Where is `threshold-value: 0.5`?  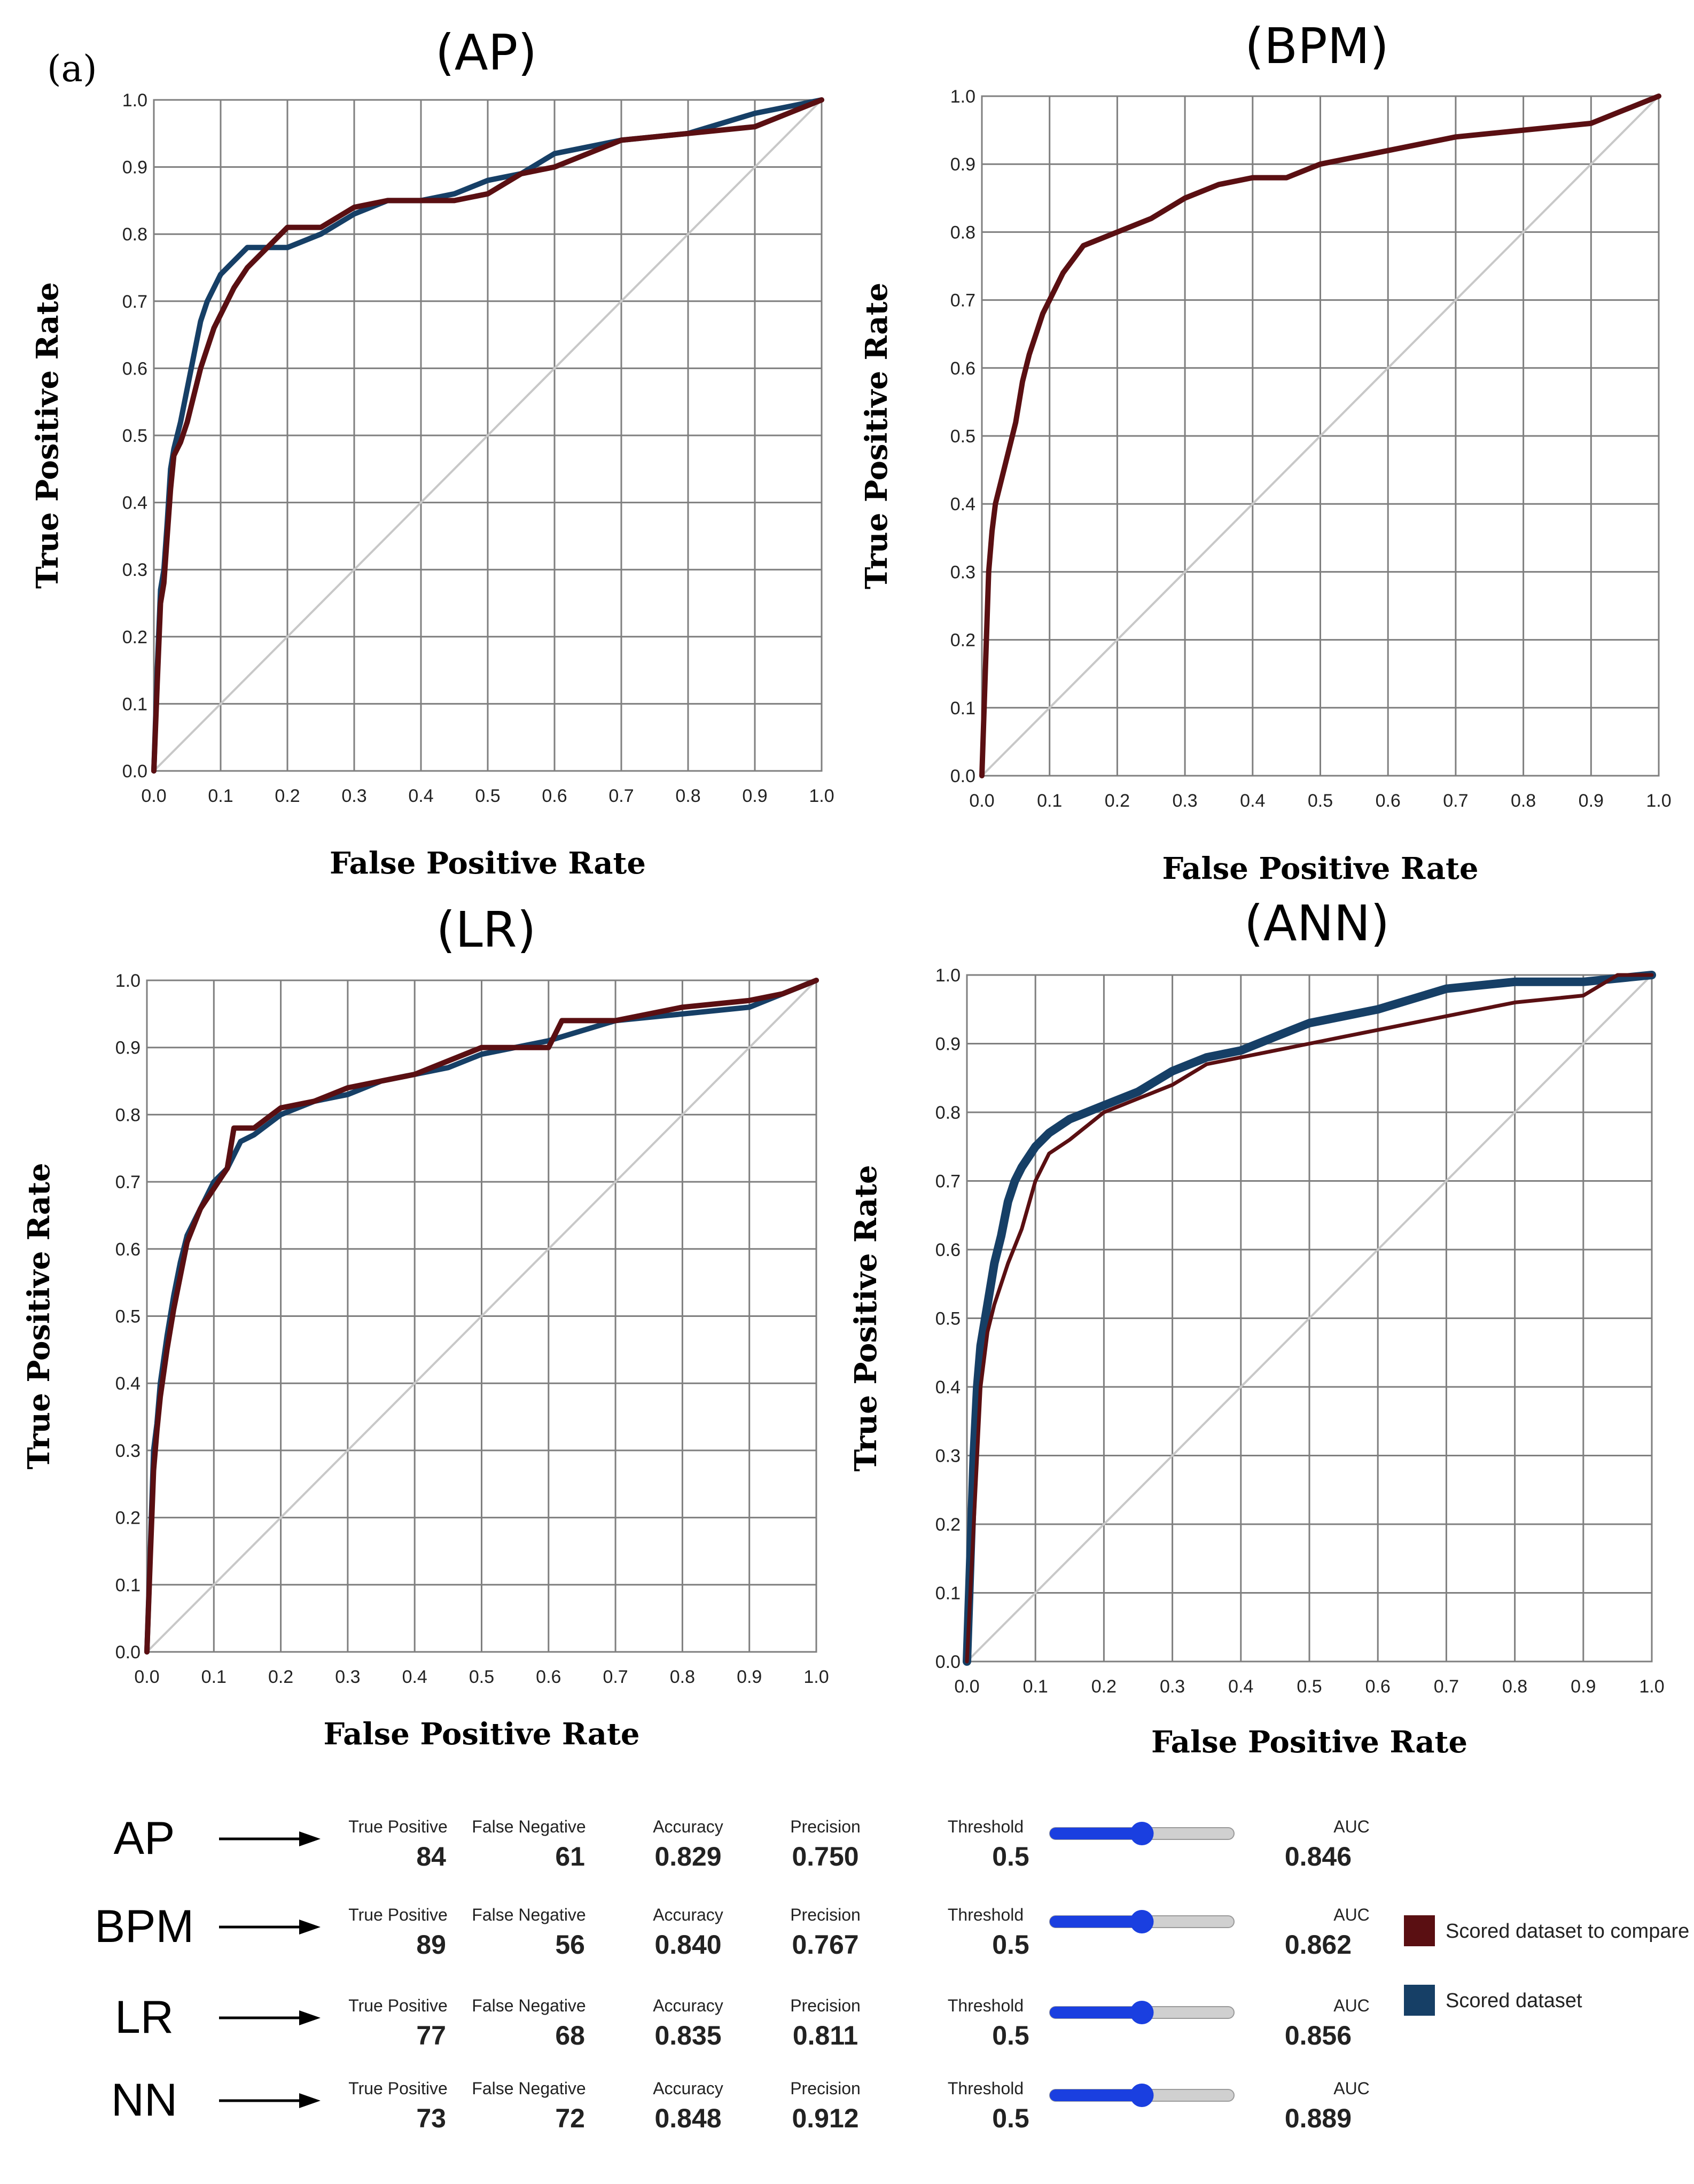
threshold-value: 0.5 is located at coordinates (1010, 1857).